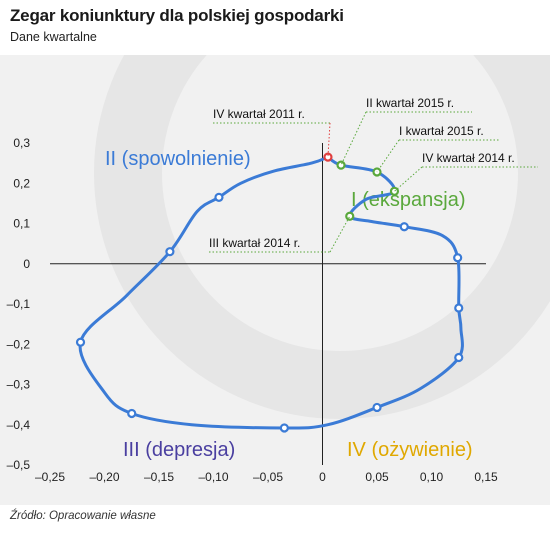 The image size is (550, 534). Describe the element at coordinates (21, 224) in the screenshot. I see `y-tick-label: 0,1` at that location.